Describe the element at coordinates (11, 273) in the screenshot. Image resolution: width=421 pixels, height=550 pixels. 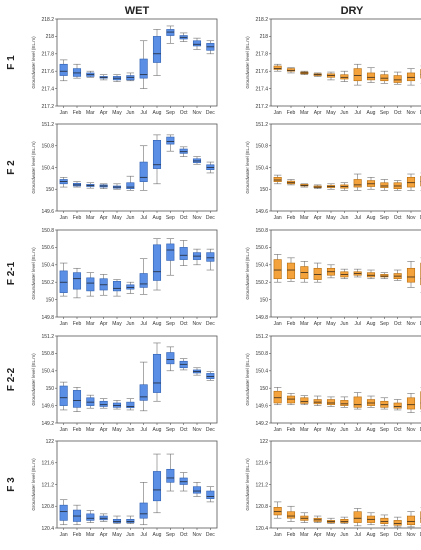
I see `row-label: F 2-1` at that location.